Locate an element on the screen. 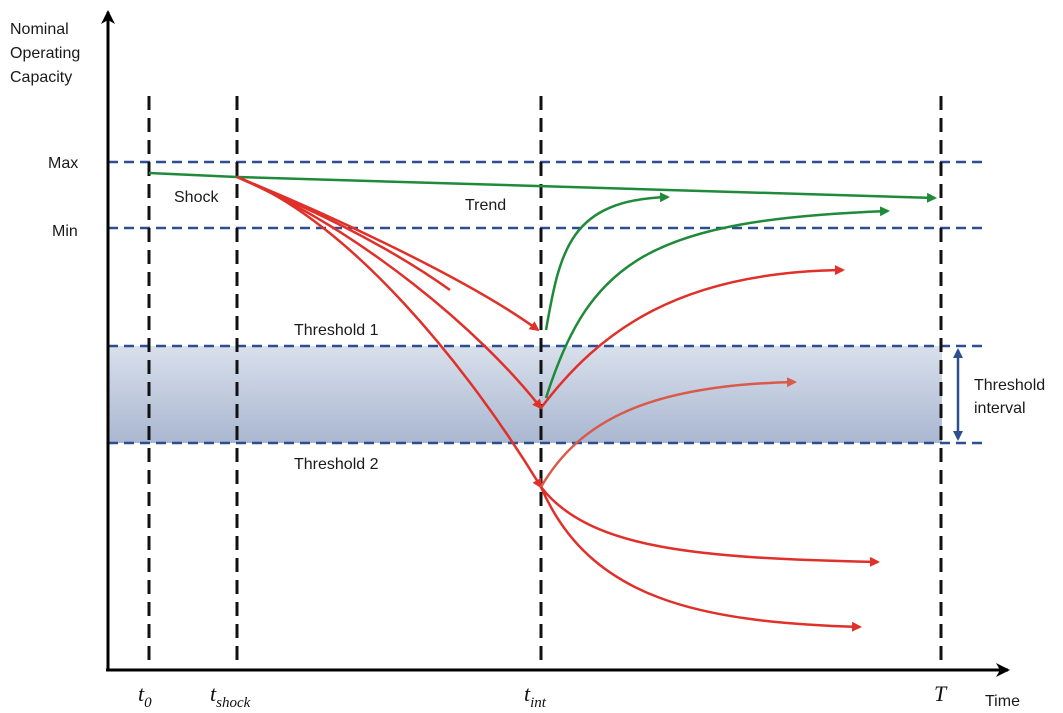  min-label: Min is located at coordinates (65, 231).